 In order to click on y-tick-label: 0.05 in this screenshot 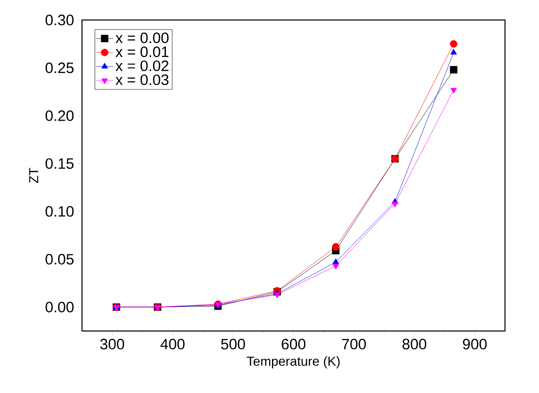, I will do `click(60, 259)`.